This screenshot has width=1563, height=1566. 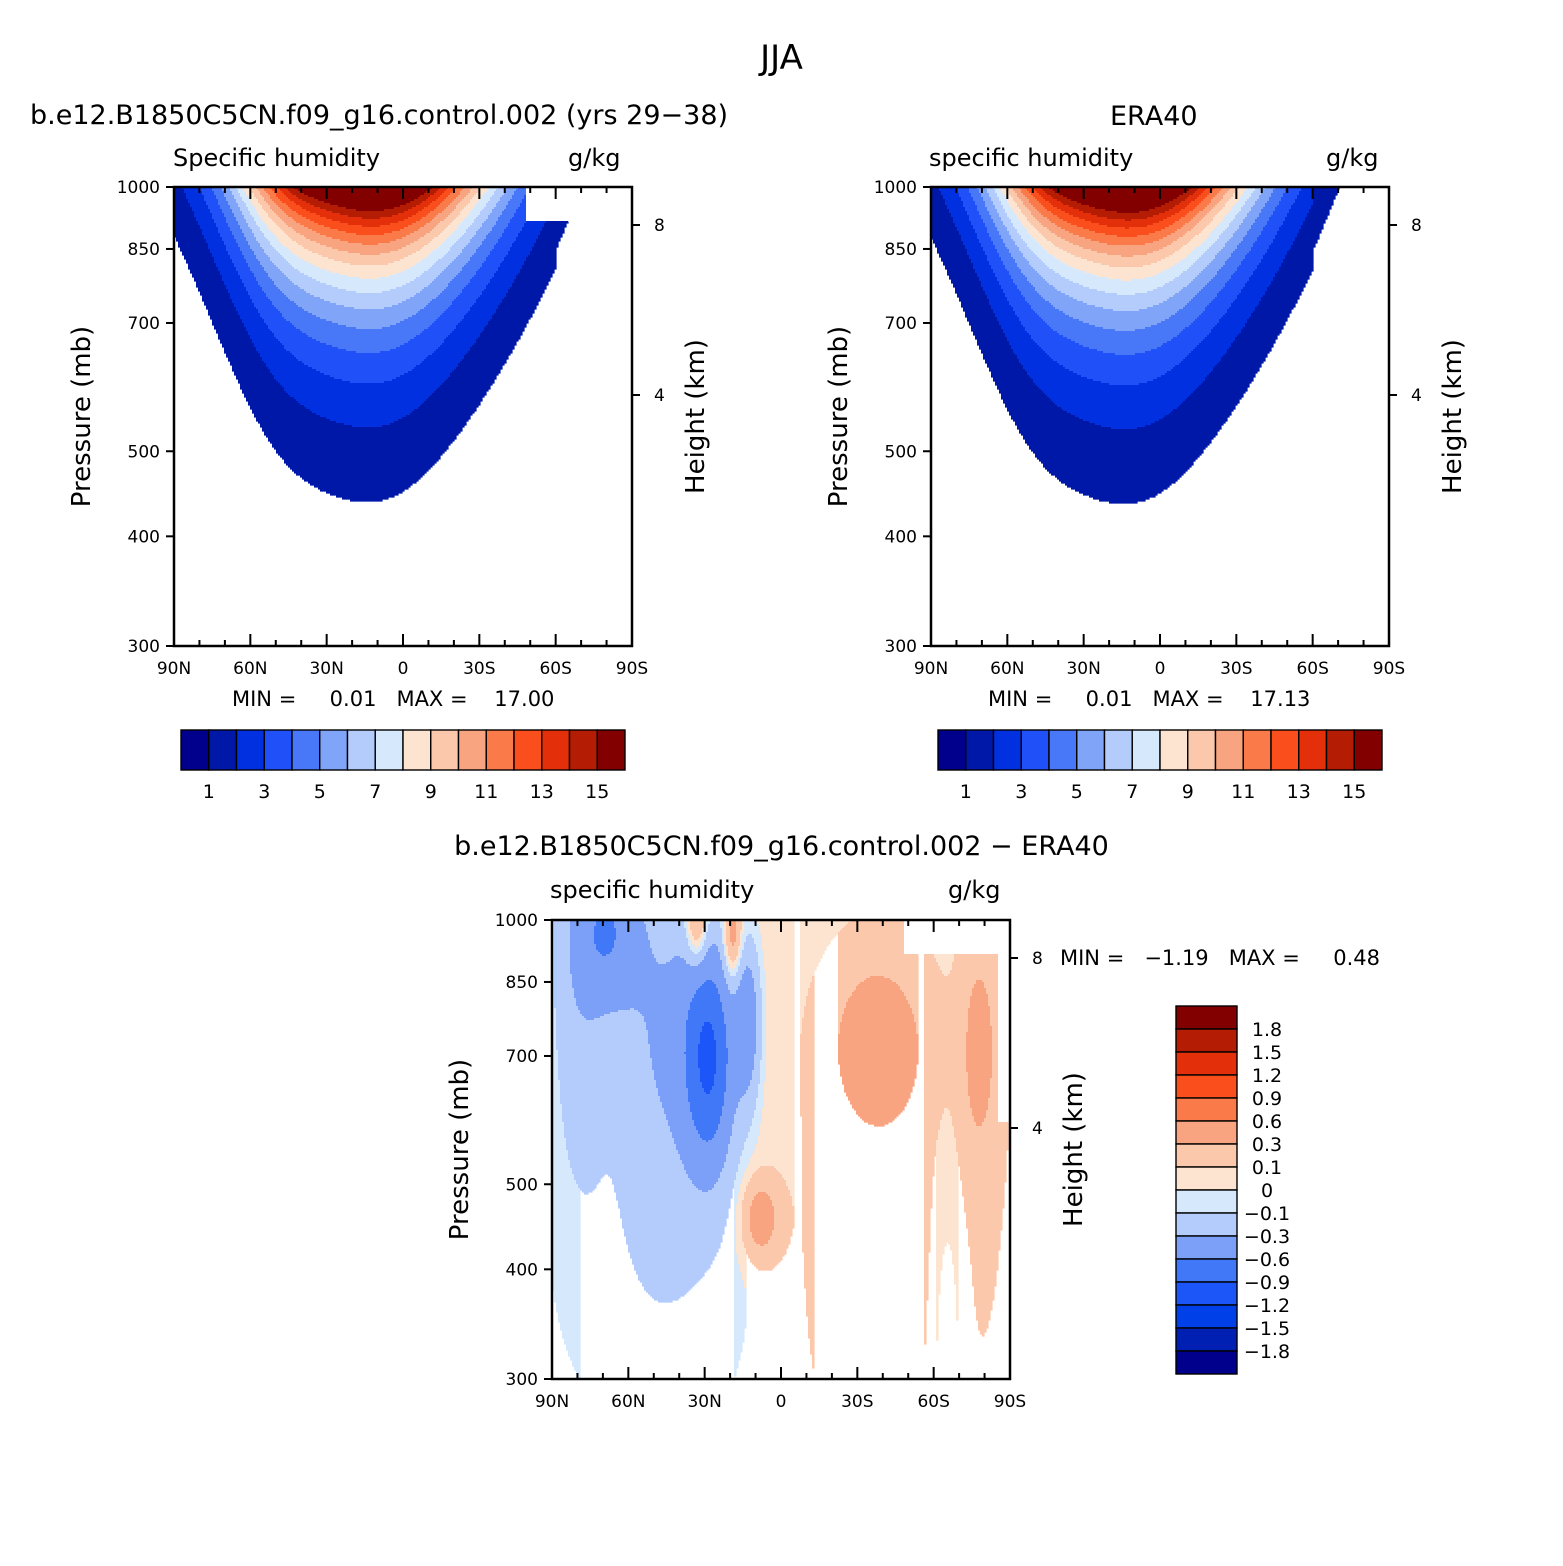 What do you see at coordinates (1267, 1352) in the screenshot?
I see `colorbar-label: −1.8` at bounding box center [1267, 1352].